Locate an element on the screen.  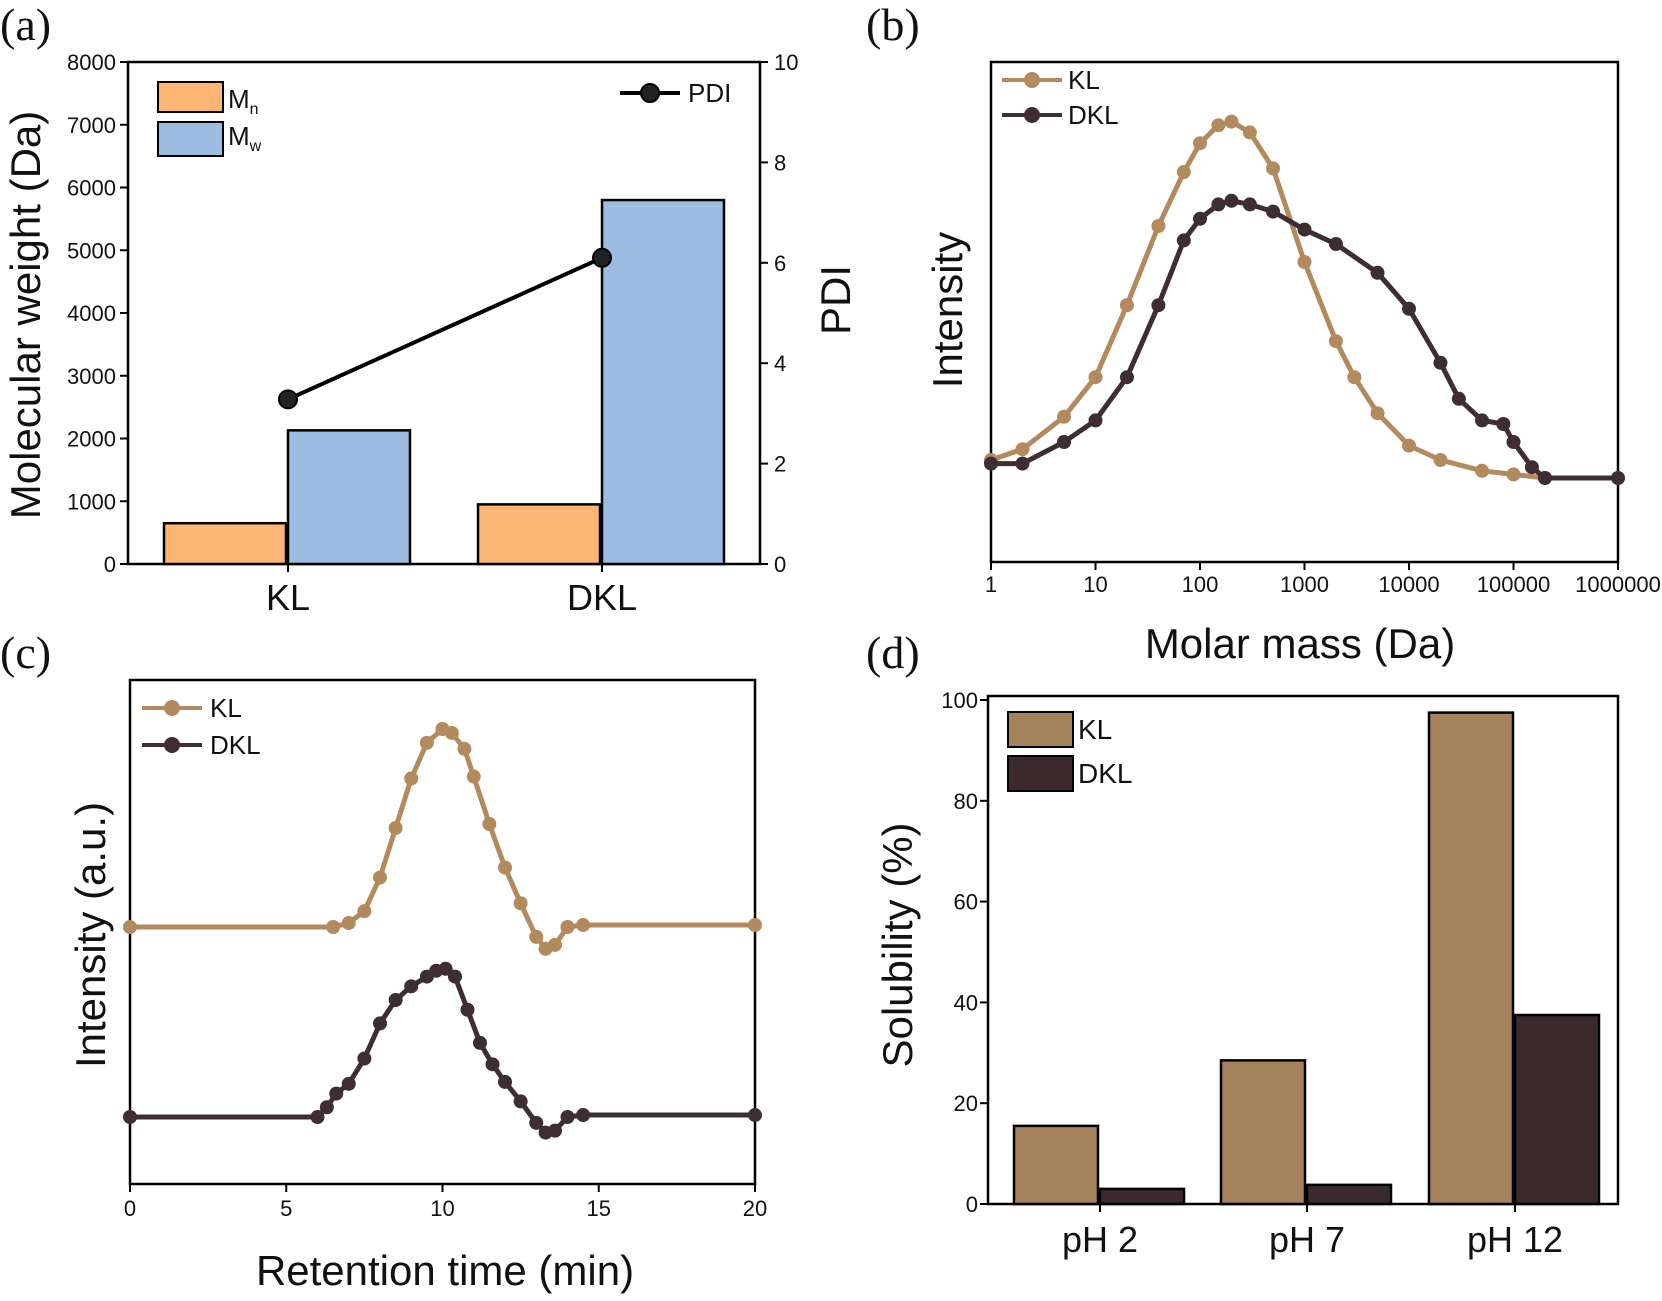
y-tick-label: 80 is located at coordinates (966, 801).